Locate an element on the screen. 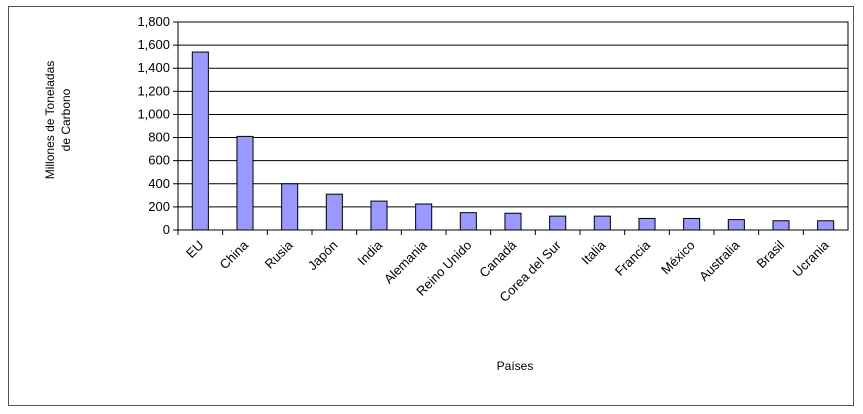  x-tick-label: Rusia is located at coordinates (279, 254).